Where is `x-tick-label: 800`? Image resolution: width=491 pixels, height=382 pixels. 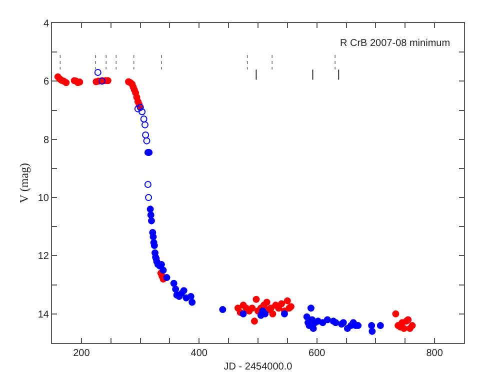 x-tick-label: 800 is located at coordinates (435, 353).